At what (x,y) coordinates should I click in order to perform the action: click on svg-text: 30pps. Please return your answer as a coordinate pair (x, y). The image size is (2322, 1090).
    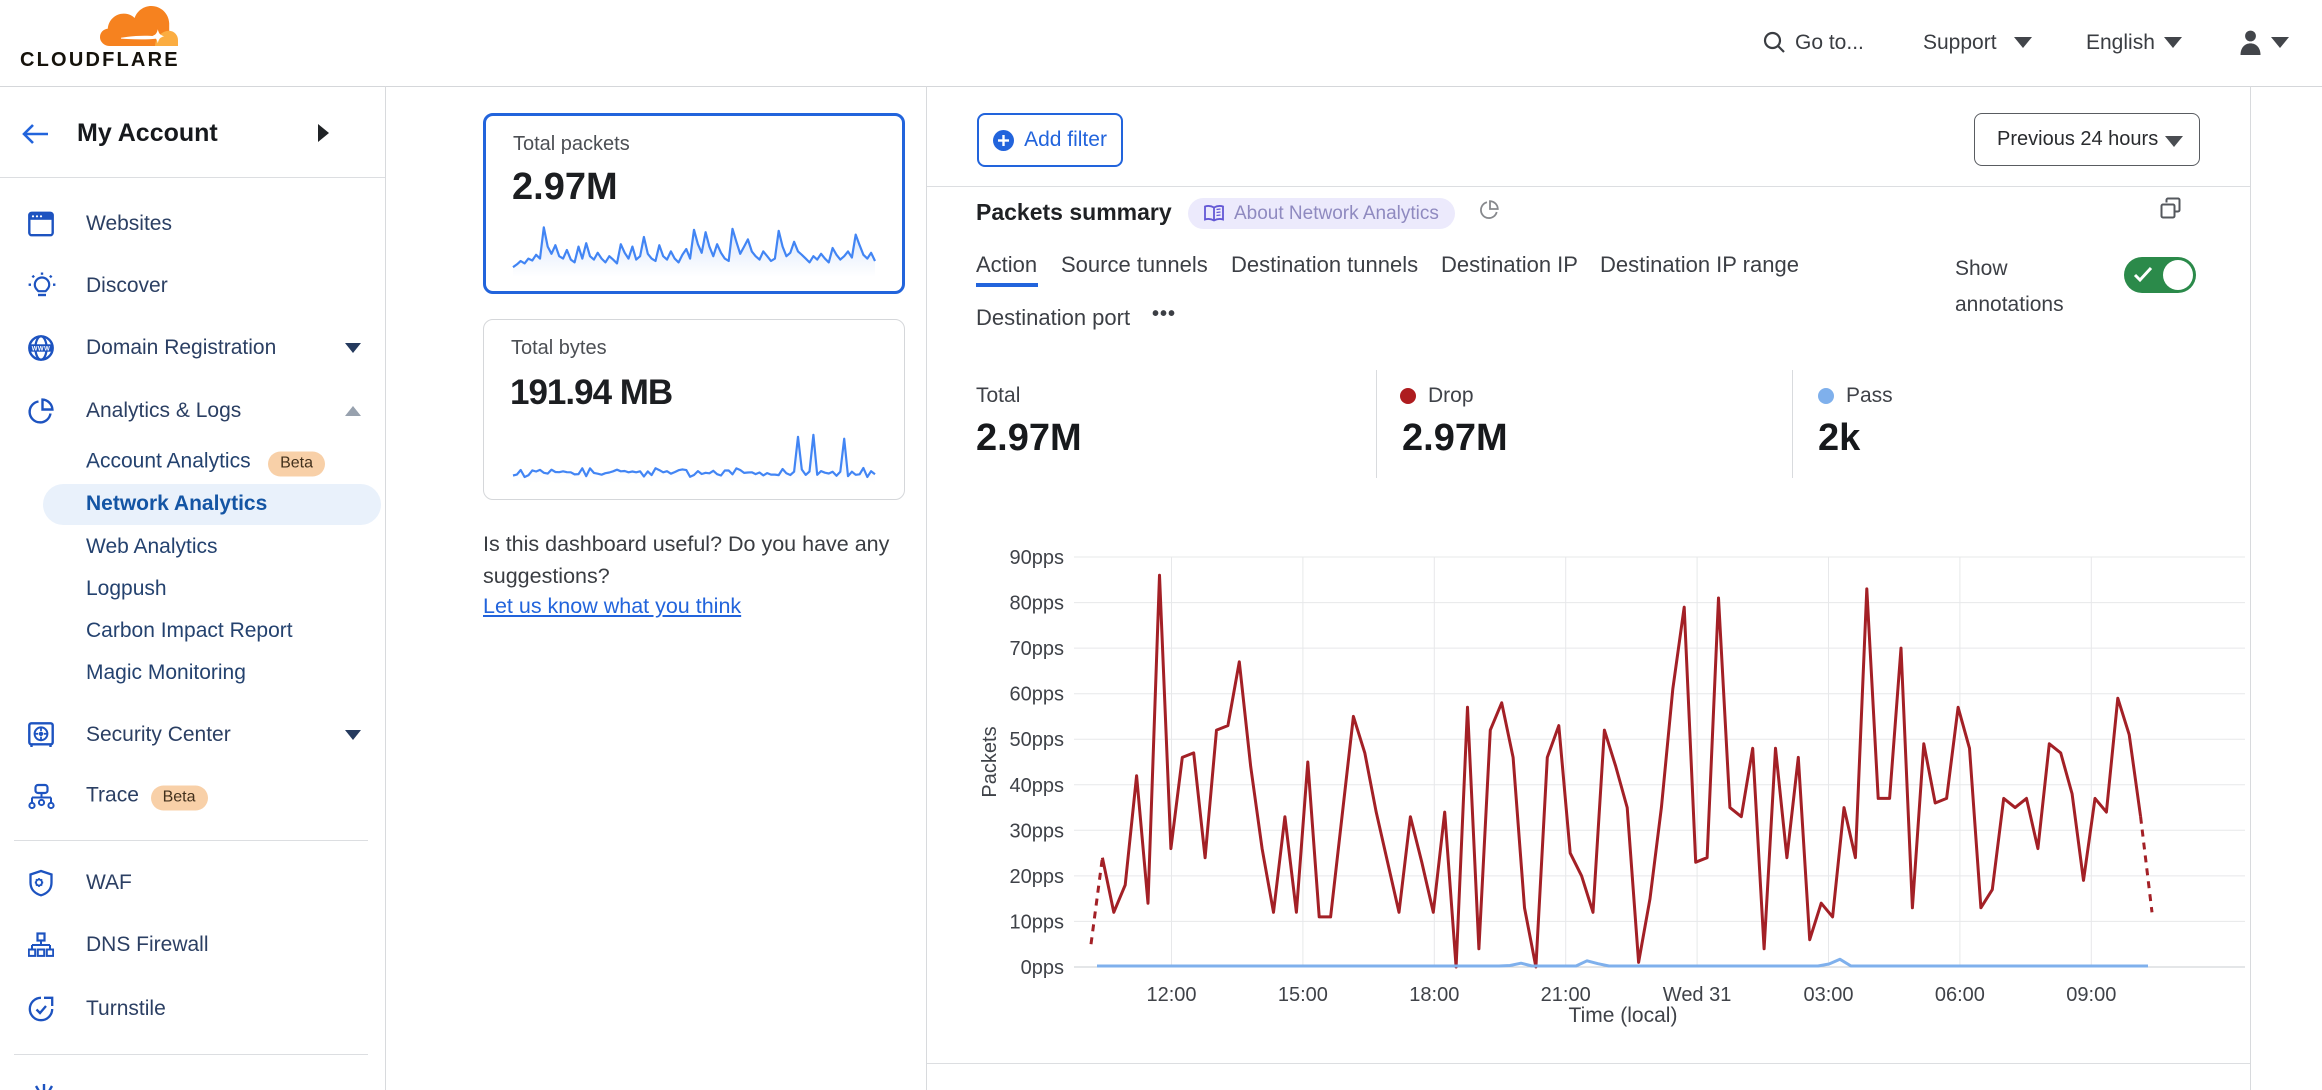
    Looking at the image, I should click on (1037, 831).